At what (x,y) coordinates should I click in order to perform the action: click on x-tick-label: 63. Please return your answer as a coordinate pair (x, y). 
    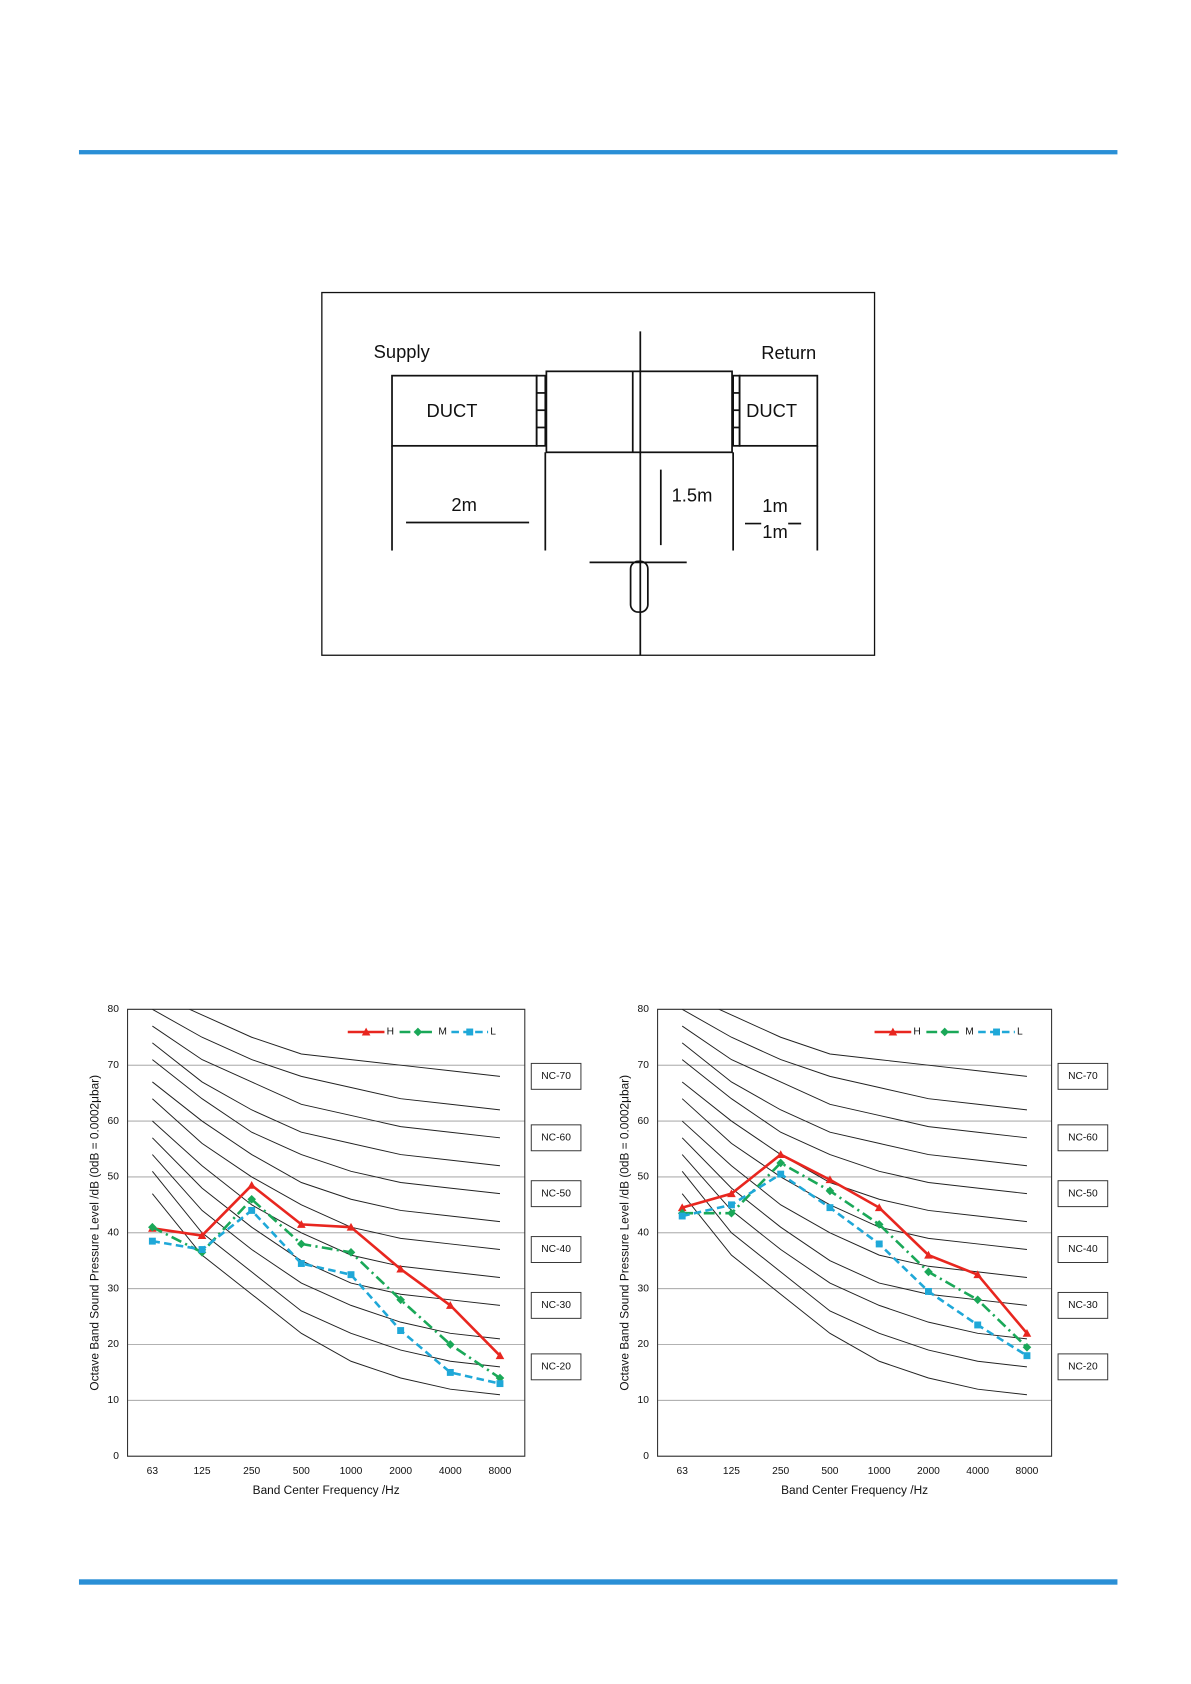
    Looking at the image, I should click on (682, 1471).